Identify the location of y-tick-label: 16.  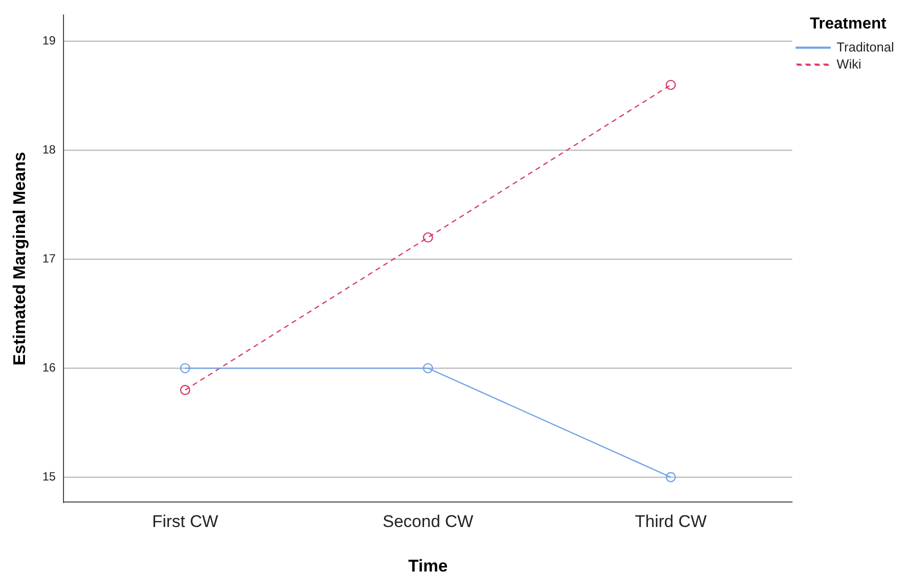
(49, 367).